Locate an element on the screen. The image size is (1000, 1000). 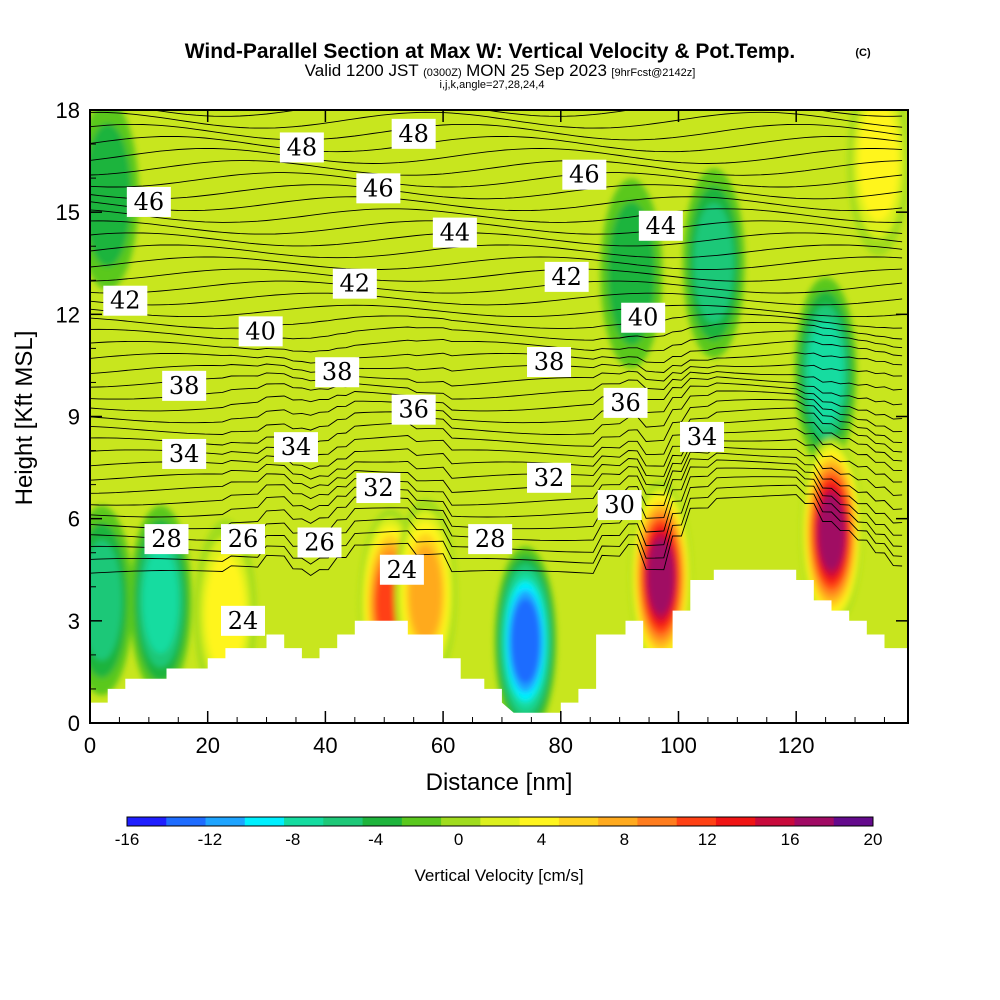
theta-contour-label: 46 is located at coordinates (148, 201).